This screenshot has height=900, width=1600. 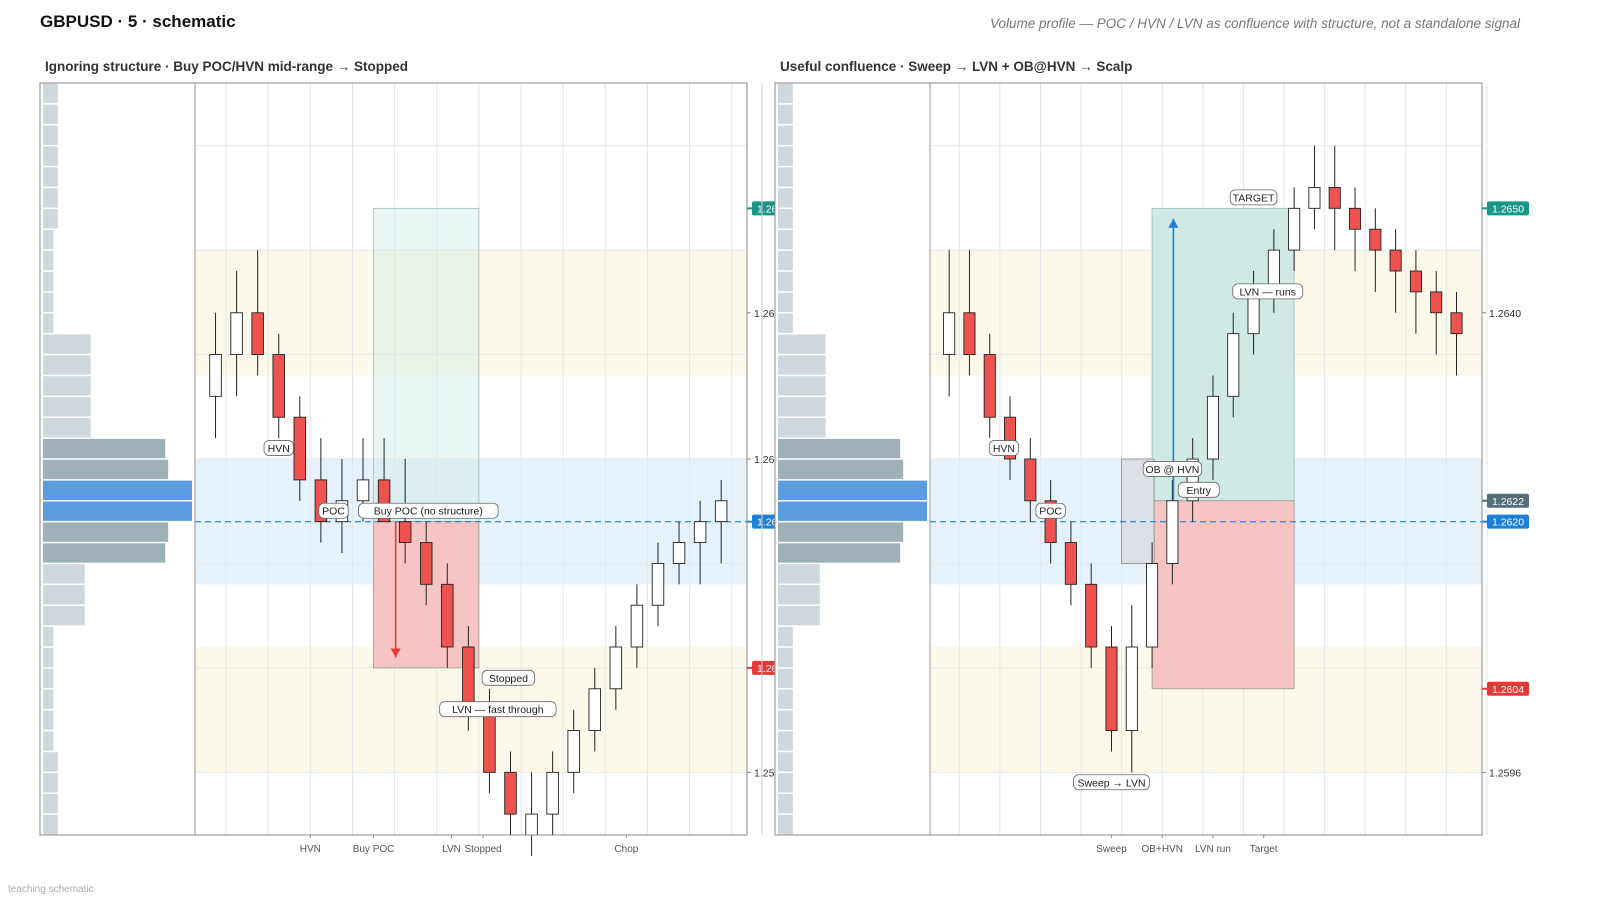 I want to click on annotation: OB @ HVN, so click(x=1172, y=469).